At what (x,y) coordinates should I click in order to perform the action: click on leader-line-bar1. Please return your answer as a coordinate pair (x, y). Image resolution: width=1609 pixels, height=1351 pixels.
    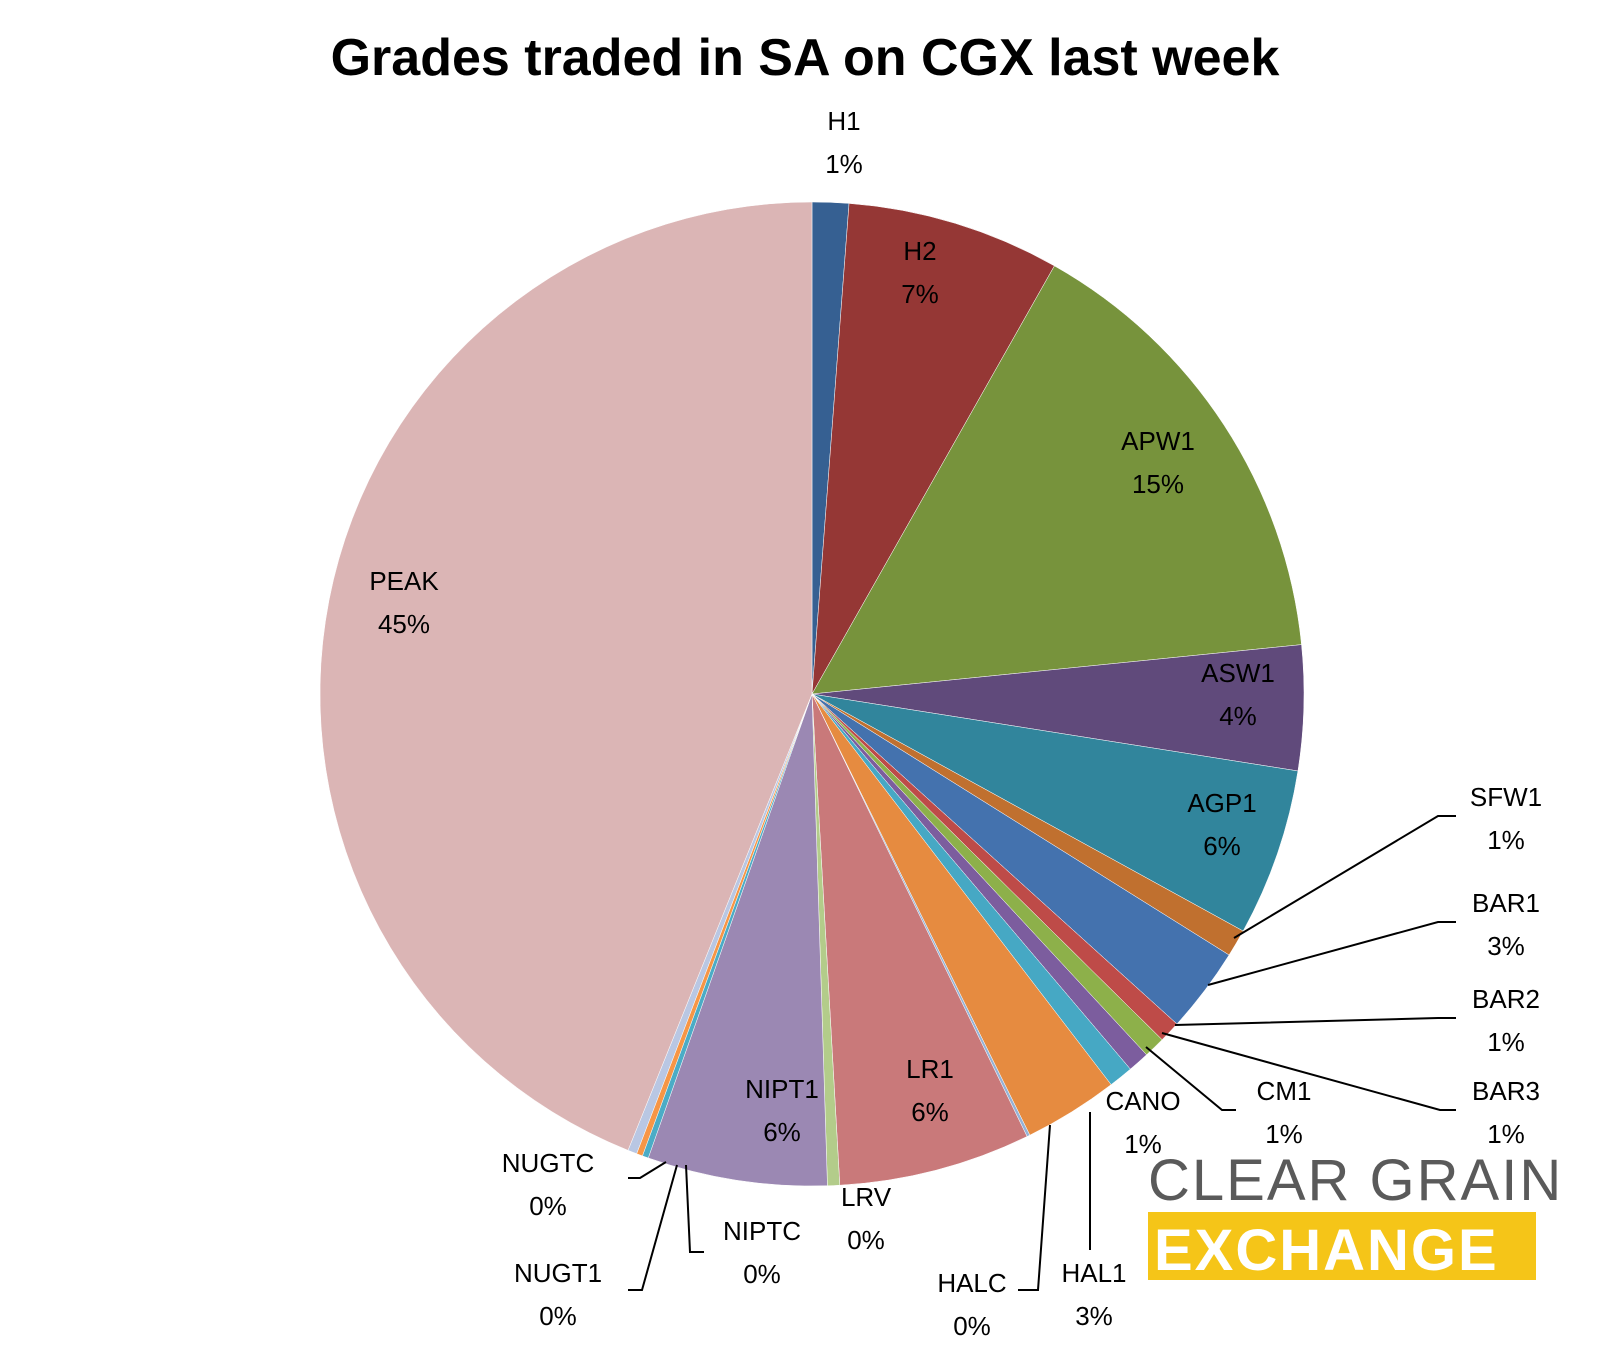
    Looking at the image, I should click on (1331, 953).